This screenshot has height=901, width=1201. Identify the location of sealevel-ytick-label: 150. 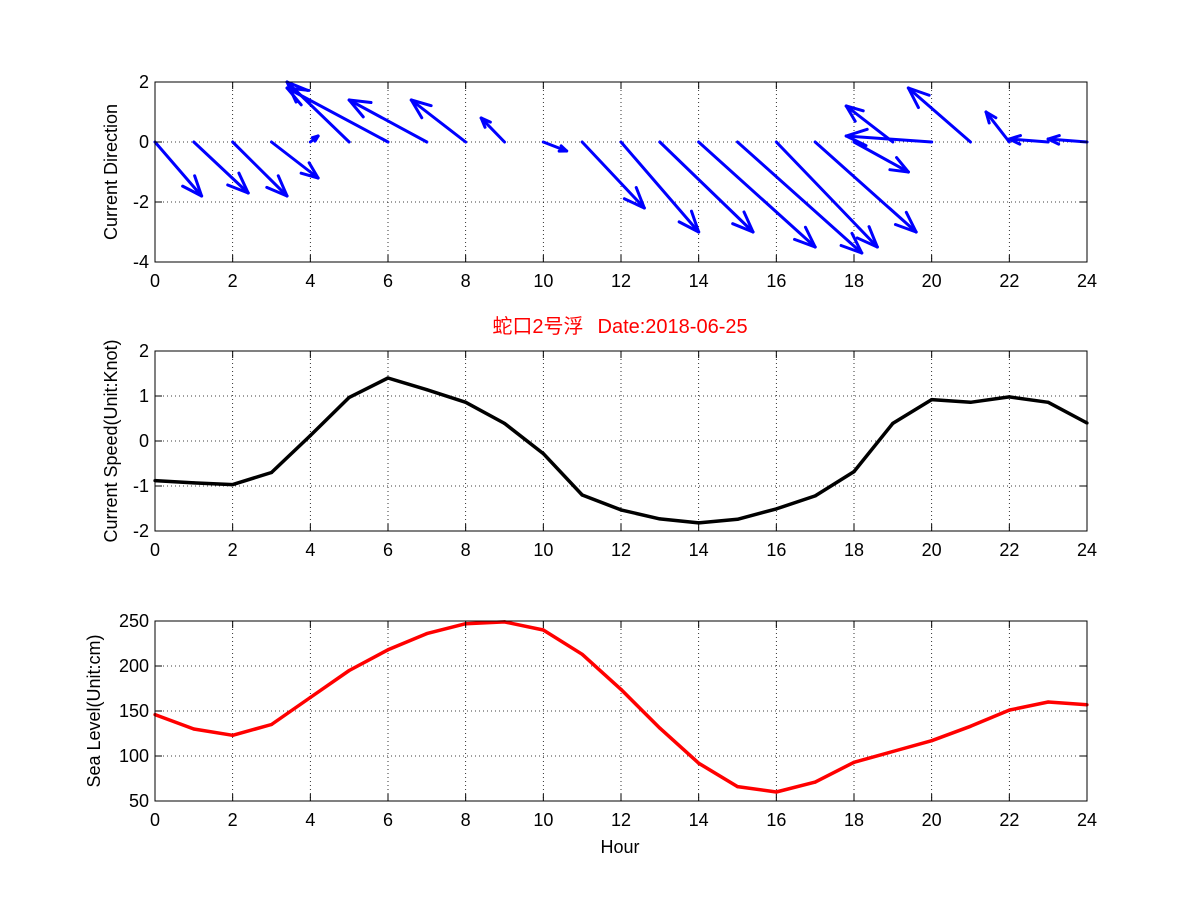
(134, 711).